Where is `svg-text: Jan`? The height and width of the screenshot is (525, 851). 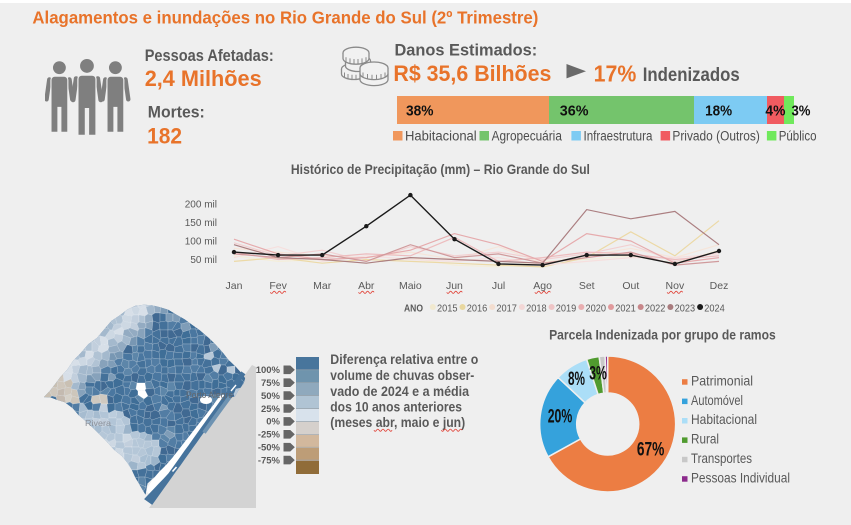 svg-text: Jan is located at coordinates (234, 286).